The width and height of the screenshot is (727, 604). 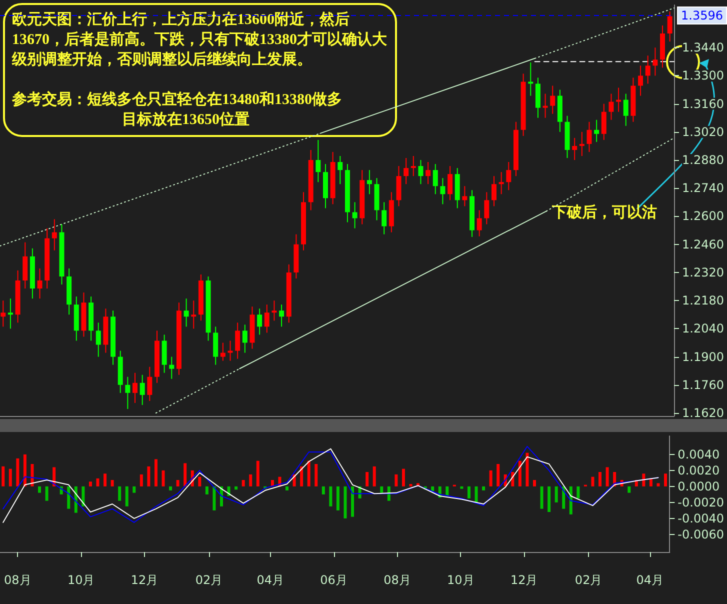 What do you see at coordinates (701, 502) in the screenshot?
I see `y-tick-label: -0.0020` at bounding box center [701, 502].